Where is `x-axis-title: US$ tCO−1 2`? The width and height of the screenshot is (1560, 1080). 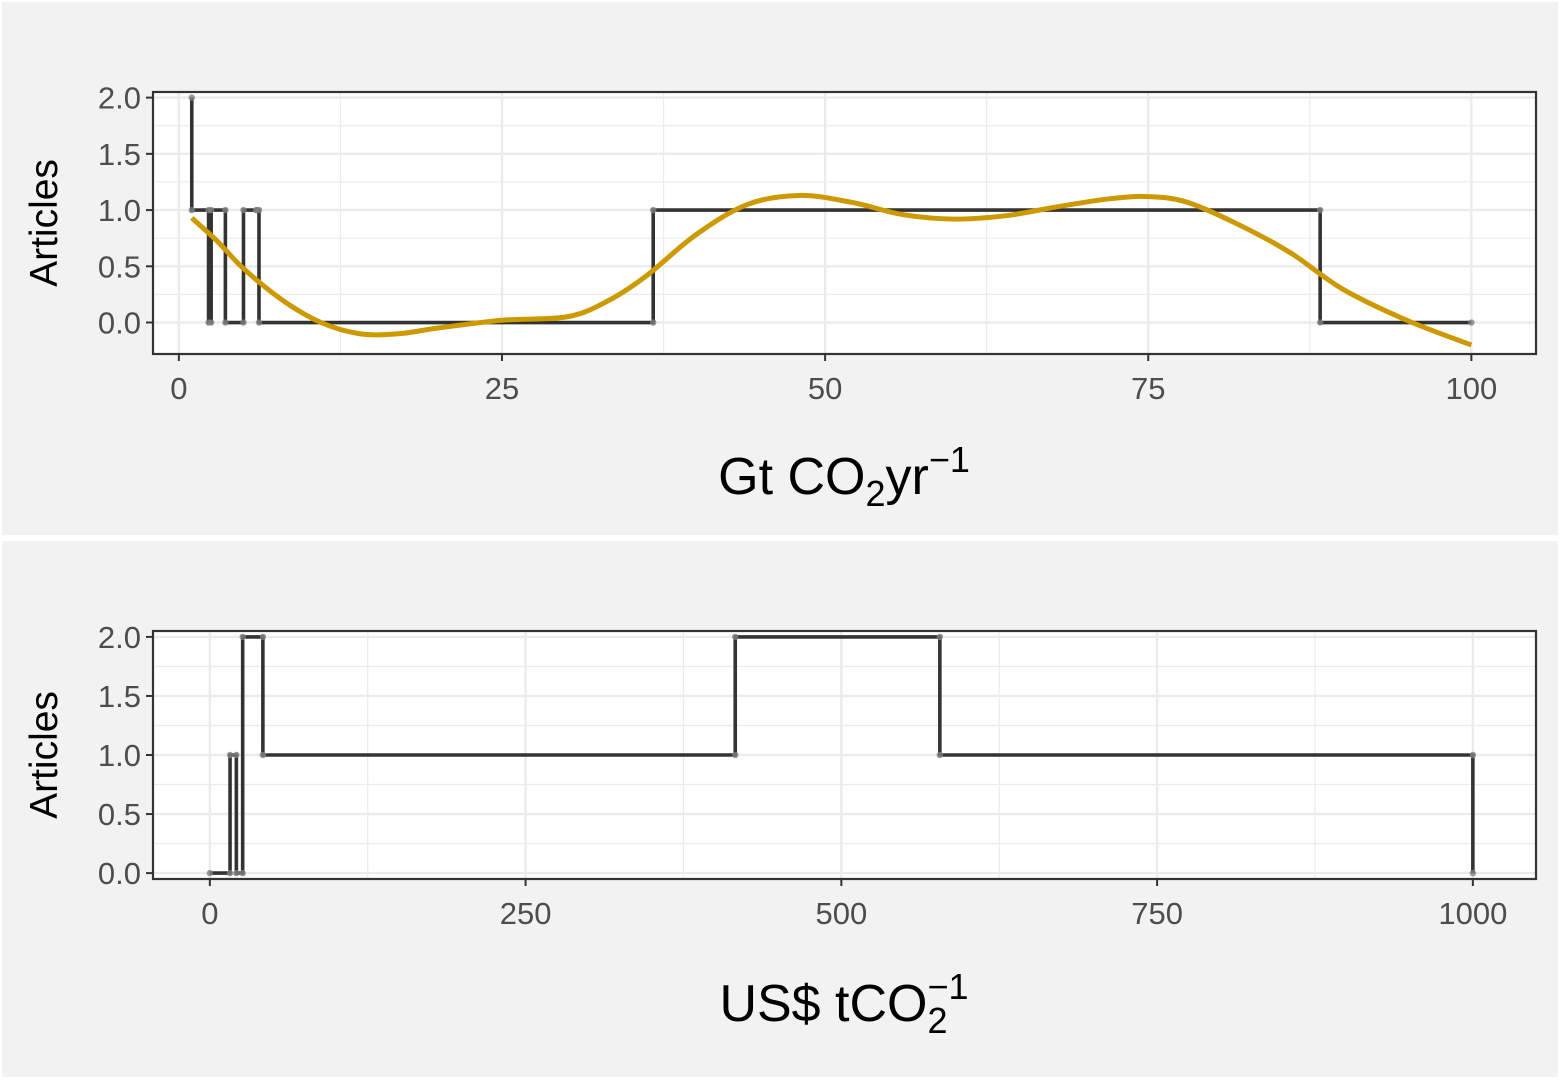 x-axis-title: US$ tCO−1 2 is located at coordinates (843, 1003).